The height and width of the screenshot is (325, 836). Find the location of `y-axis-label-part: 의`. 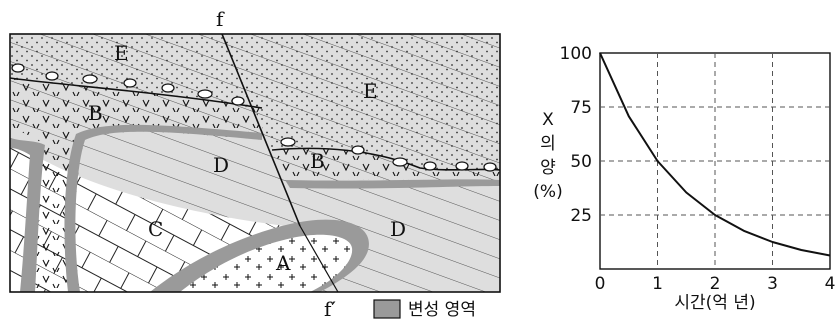

y-axis-label-part: 의 is located at coordinates (548, 144).